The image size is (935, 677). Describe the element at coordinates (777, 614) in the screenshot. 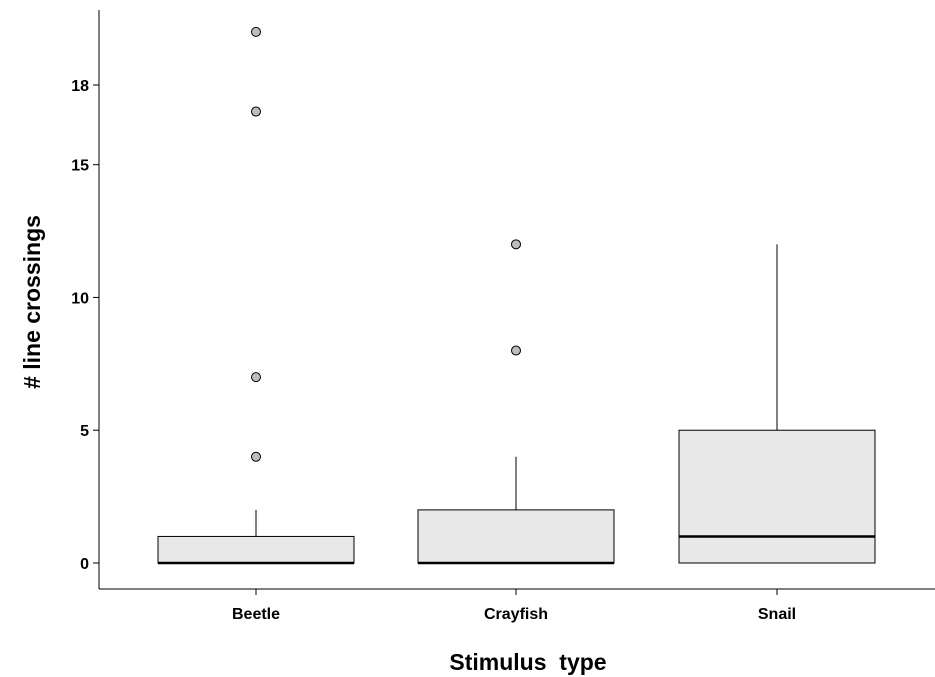

I see `x-tick-label: Snail` at that location.